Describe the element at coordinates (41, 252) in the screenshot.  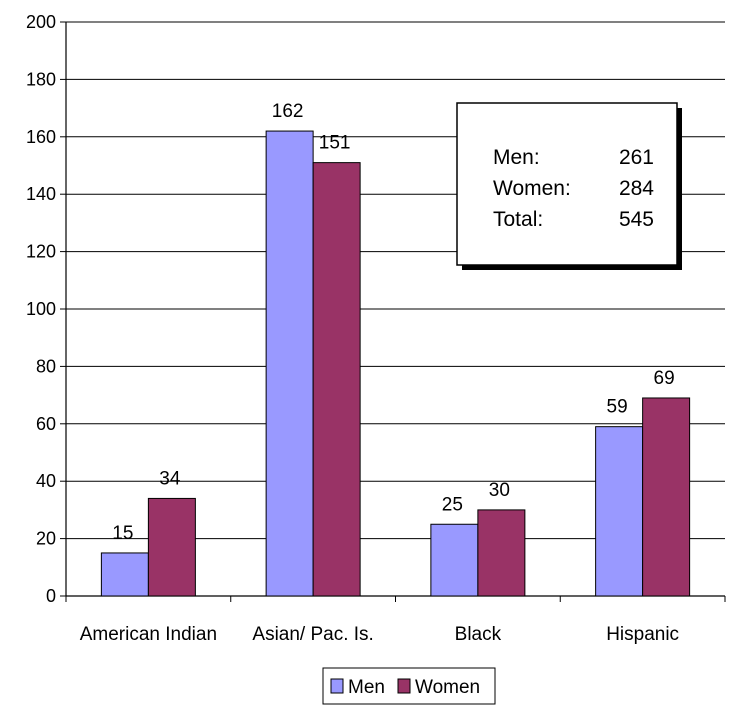
I see `y-tick-label: 120` at that location.